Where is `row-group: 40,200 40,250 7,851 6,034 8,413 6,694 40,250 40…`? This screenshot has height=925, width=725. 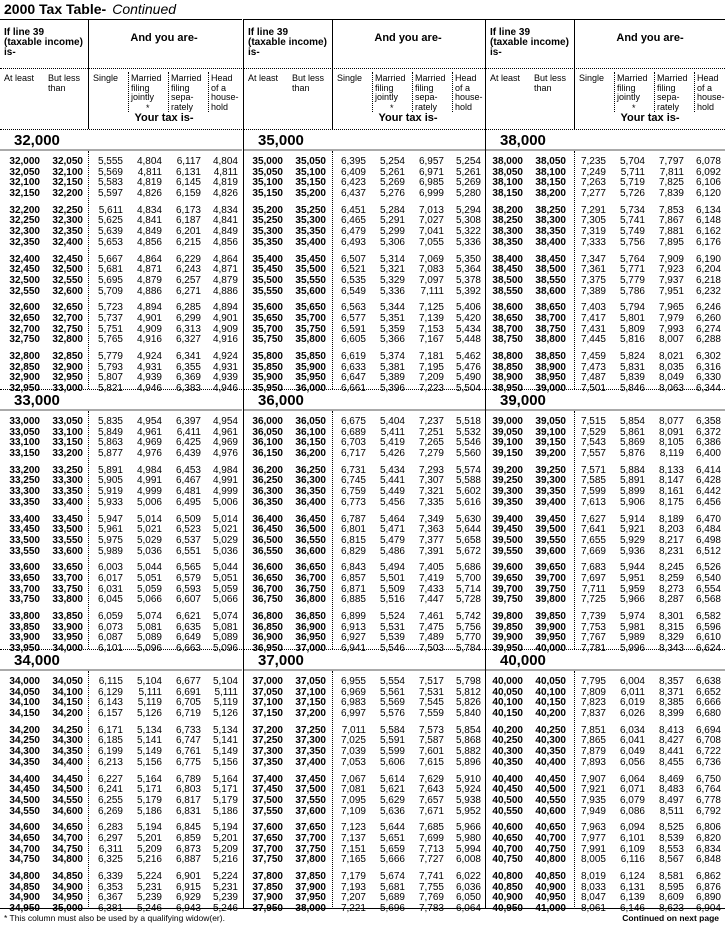
row-group: 40,200 40,250 7,851 6,034 8,413 6,694 40,250 40… is located at coordinates (605, 746).